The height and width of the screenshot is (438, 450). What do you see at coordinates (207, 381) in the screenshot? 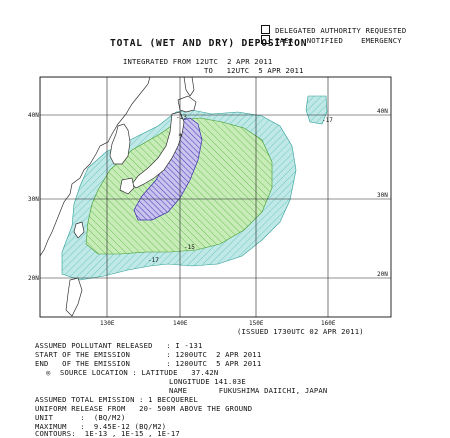
I see `info-longitude: LONGITUDE 141.03E` at bounding box center [207, 381].